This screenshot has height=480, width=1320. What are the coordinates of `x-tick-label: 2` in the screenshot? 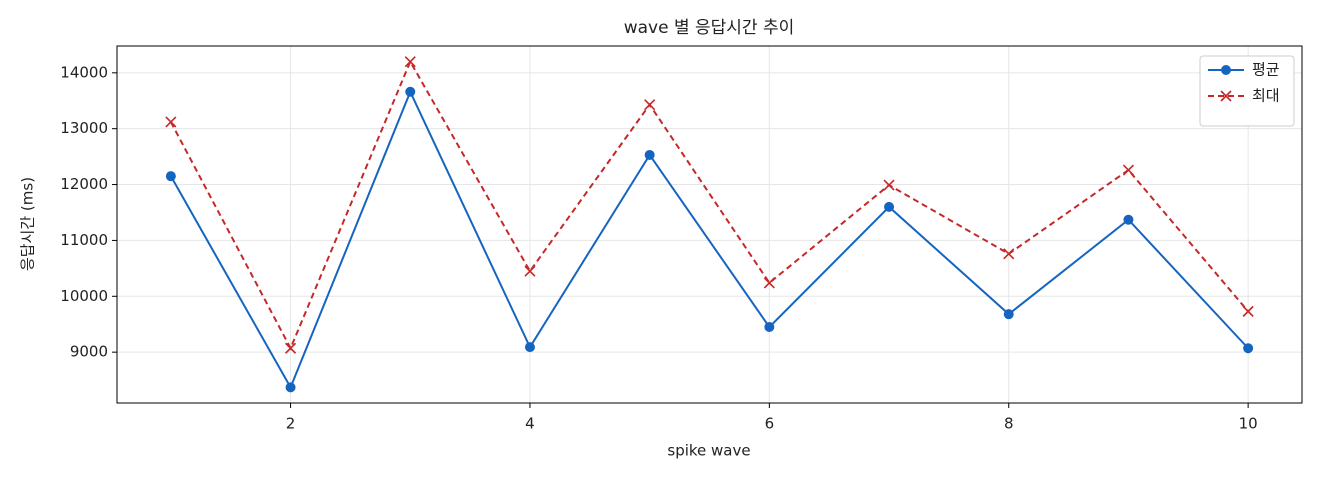 It's located at (291, 424).